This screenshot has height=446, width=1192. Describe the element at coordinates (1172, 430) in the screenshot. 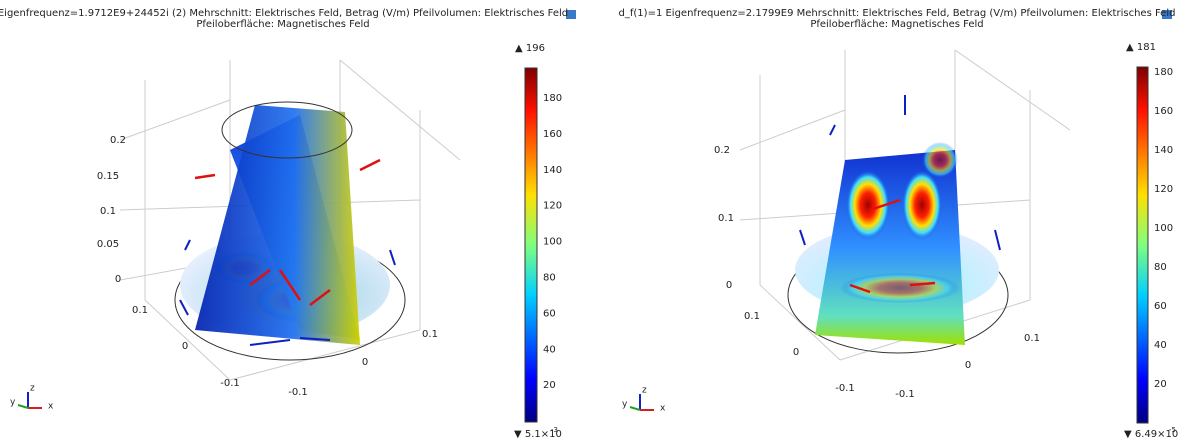

I see `colorbar-min-exponent: -5` at that location.